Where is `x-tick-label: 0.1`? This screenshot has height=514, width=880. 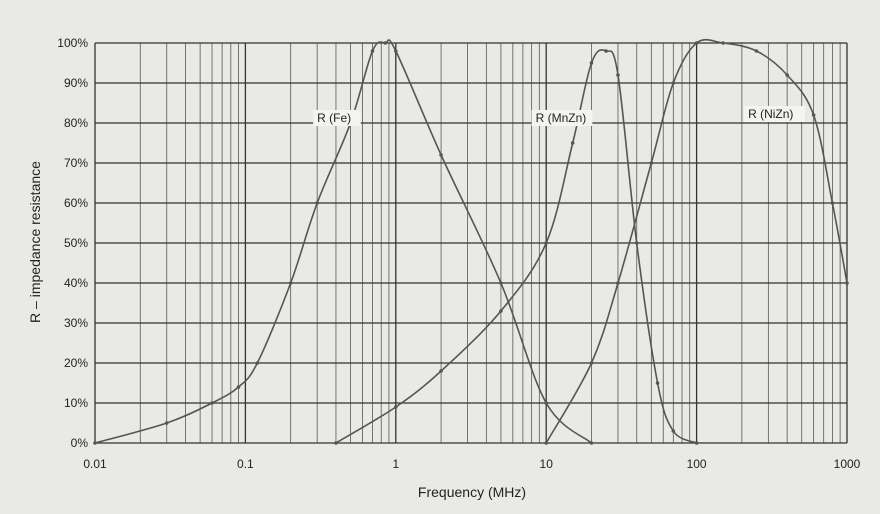 x-tick-label: 0.1 is located at coordinates (245, 464).